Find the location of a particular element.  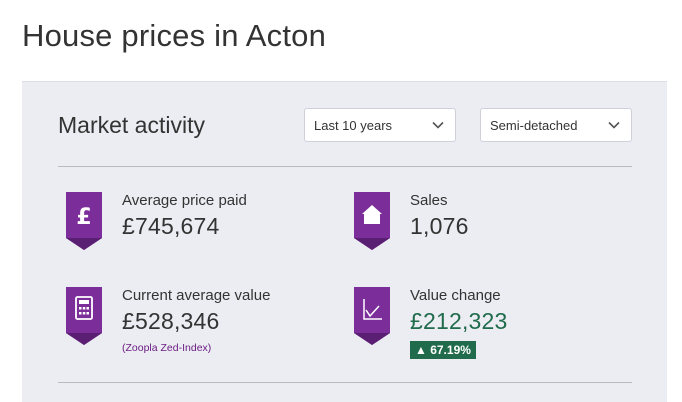

stat-label: Average price paid is located at coordinates (184, 200).